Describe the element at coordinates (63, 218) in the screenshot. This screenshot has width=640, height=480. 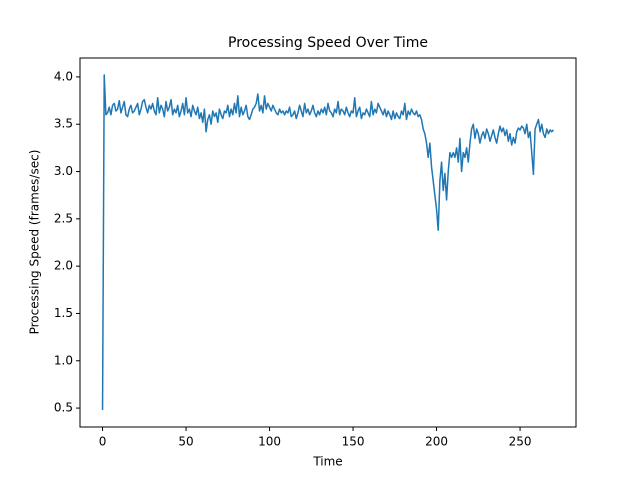
I see `y-tick-label: 2.5` at that location.